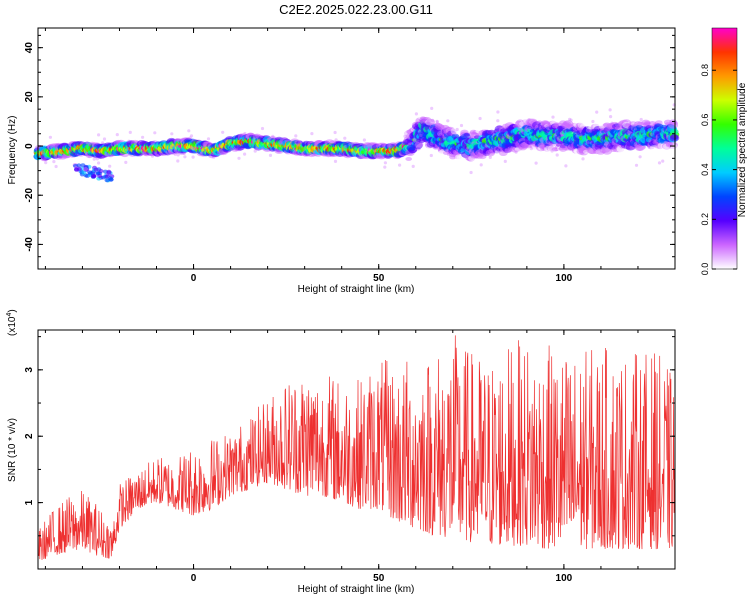 The height and width of the screenshot is (600, 750). What do you see at coordinates (12, 322) in the screenshot?
I see `snr-y-multiplier: (x104)` at bounding box center [12, 322].